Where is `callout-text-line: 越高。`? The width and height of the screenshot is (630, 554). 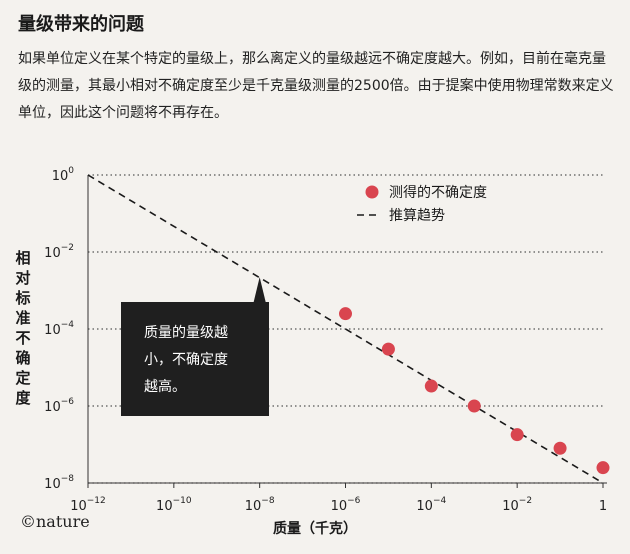
callout-text-line: 越高。 is located at coordinates (165, 386).